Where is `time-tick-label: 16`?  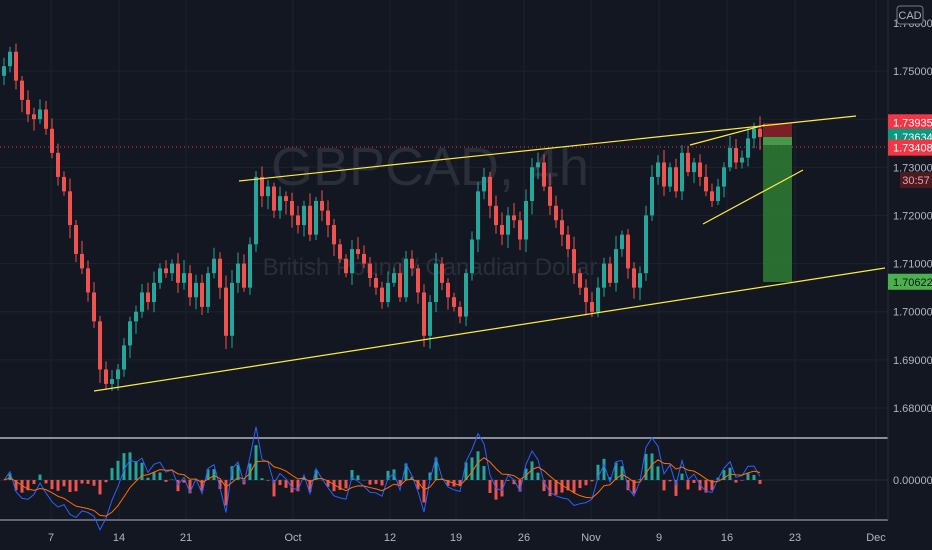 time-tick-label: 16 is located at coordinates (727, 538).